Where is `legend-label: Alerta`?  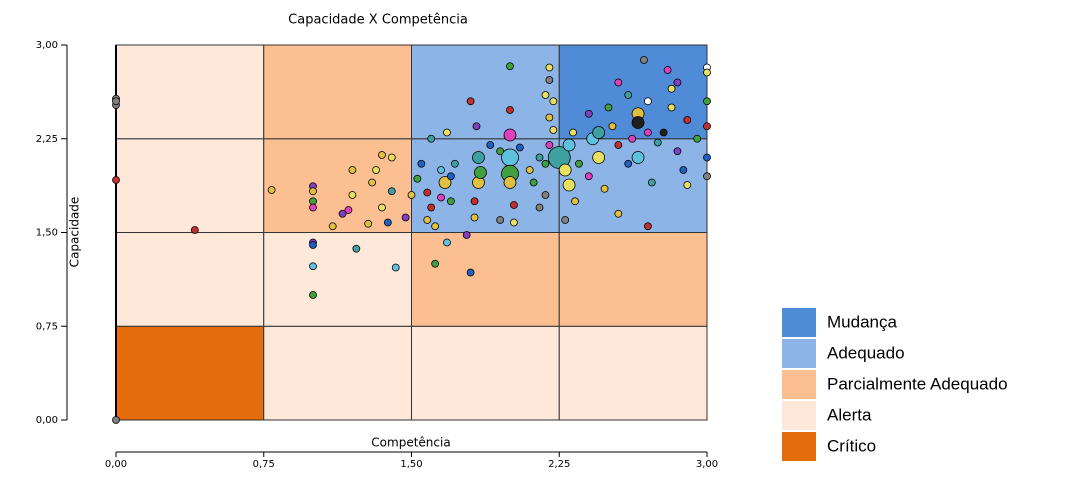 legend-label: Alerta is located at coordinates (849, 414).